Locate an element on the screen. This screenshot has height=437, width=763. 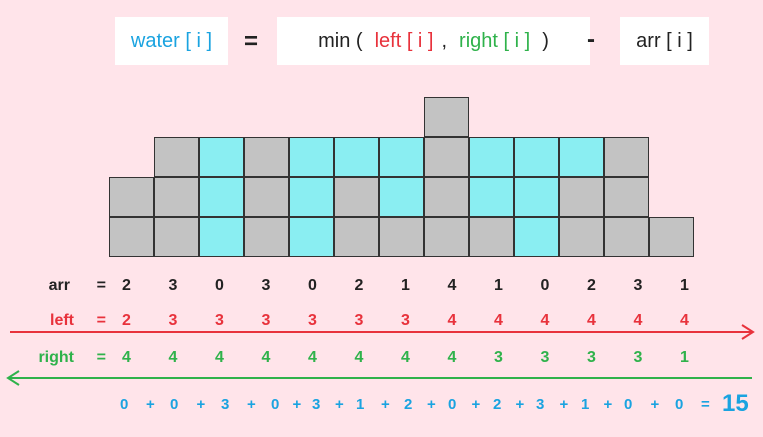
left-scan-arrow is located at coordinates (382, 332).